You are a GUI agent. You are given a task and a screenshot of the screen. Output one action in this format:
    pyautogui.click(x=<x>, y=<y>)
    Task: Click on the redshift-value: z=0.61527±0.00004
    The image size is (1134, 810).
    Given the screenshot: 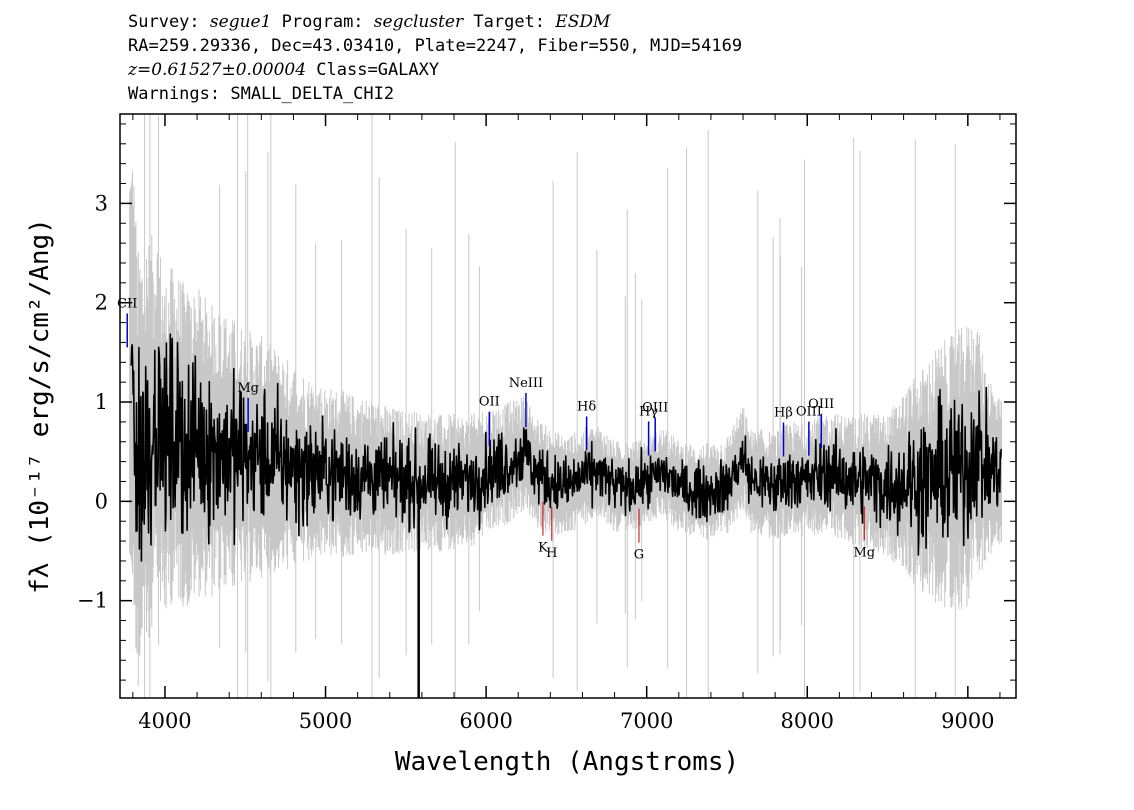 What is the action you would take?
    pyautogui.click(x=217, y=70)
    